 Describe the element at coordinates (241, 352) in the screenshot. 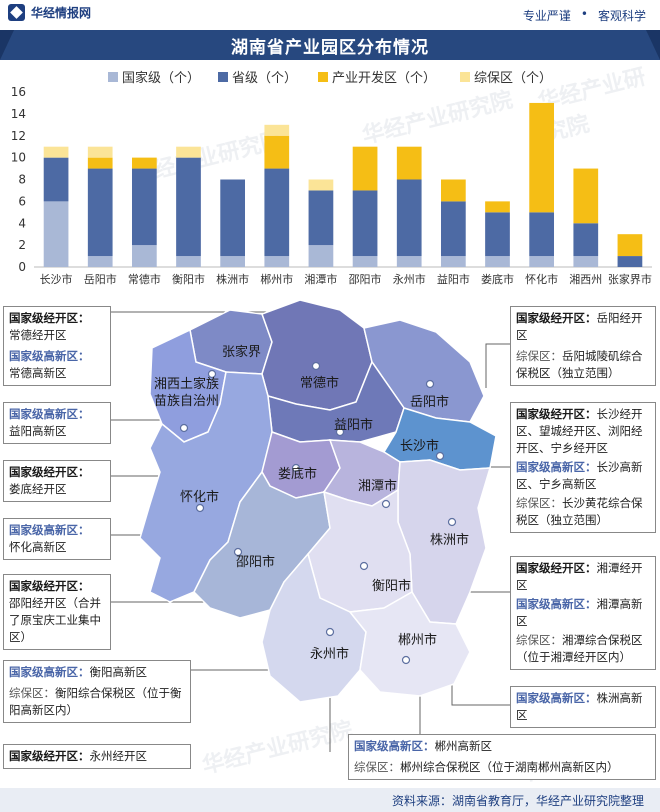

I see `label-zhangjiajie: 张家界` at that location.